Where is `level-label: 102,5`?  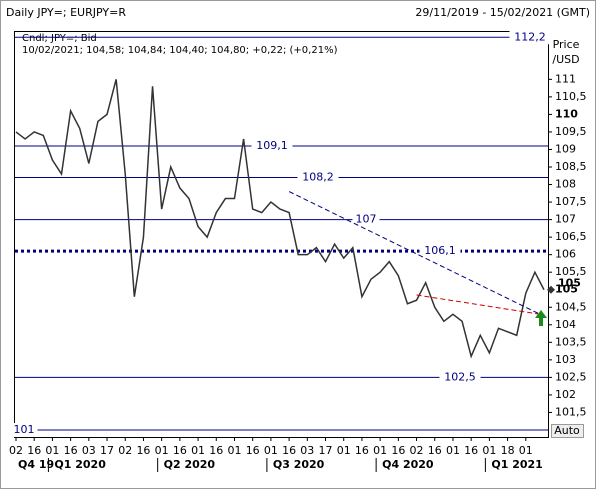 level-label: 102,5 is located at coordinates (460, 376).